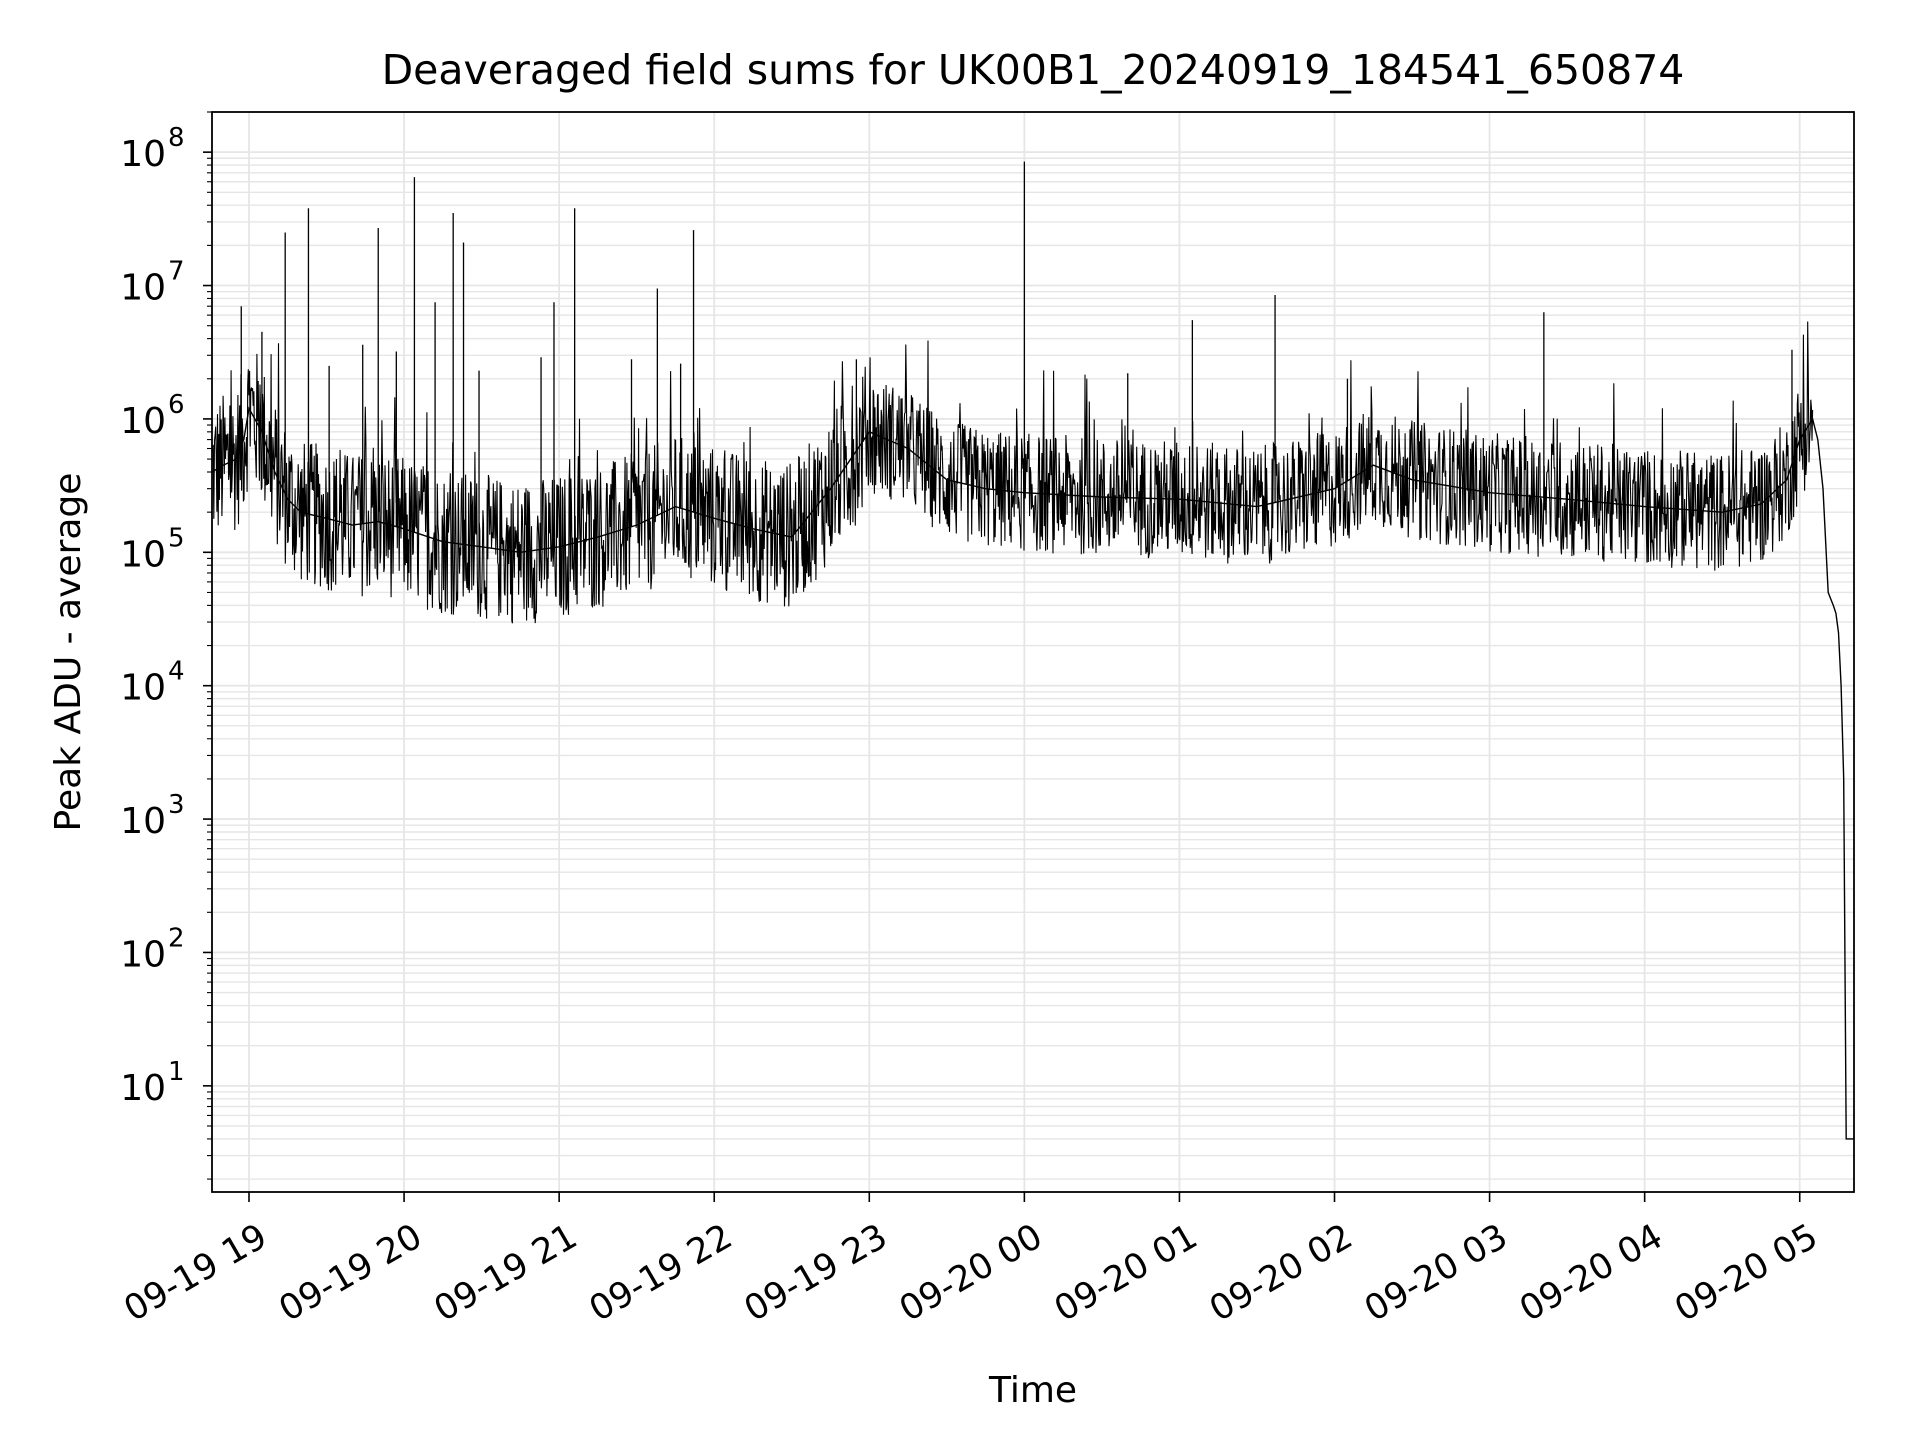 The width and height of the screenshot is (1920, 1440). What do you see at coordinates (176, 405) in the screenshot?
I see `y-tick-exponent: 6` at bounding box center [176, 405].